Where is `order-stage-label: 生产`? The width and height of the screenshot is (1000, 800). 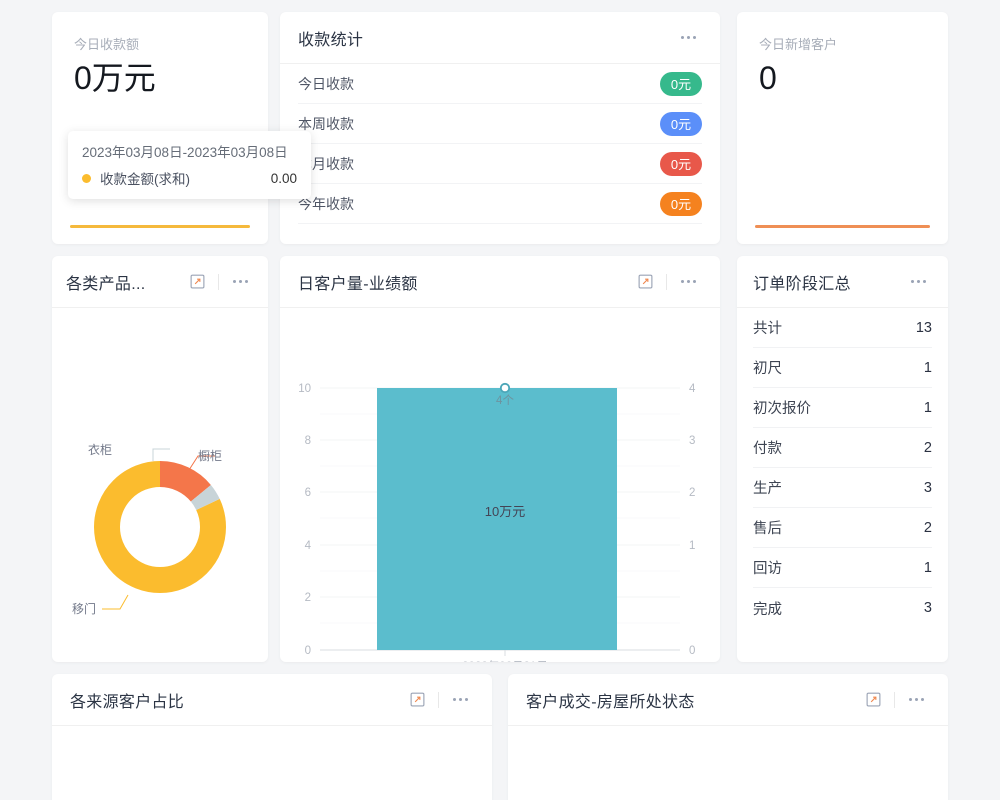 order-stage-label: 生产 is located at coordinates (767, 489).